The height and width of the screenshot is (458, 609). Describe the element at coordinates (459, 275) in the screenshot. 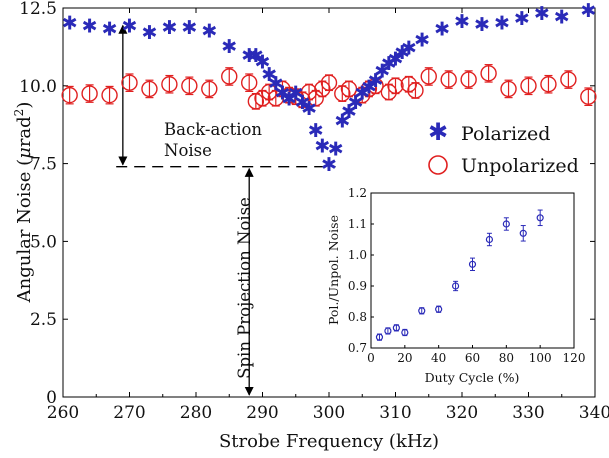

I see `inset-series` at that location.